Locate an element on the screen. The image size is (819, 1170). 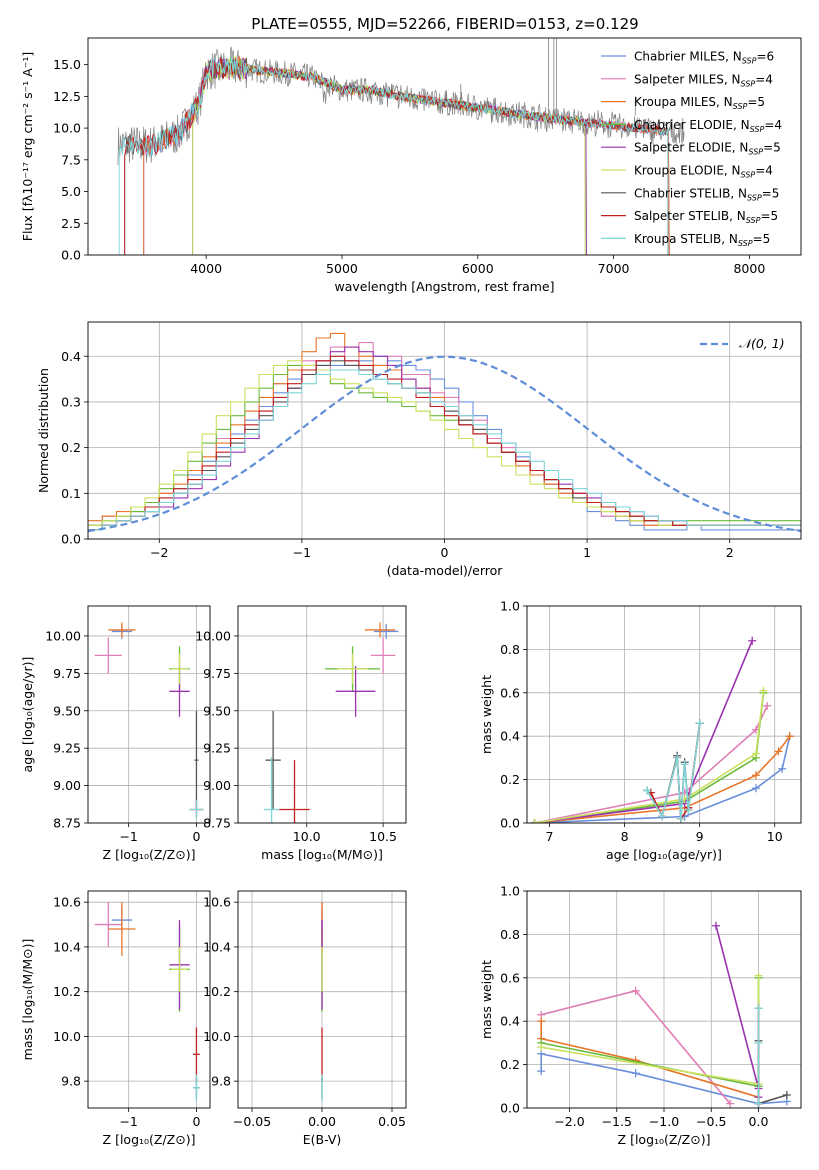
x-tick-label: 0.0 is located at coordinates (759, 1121).